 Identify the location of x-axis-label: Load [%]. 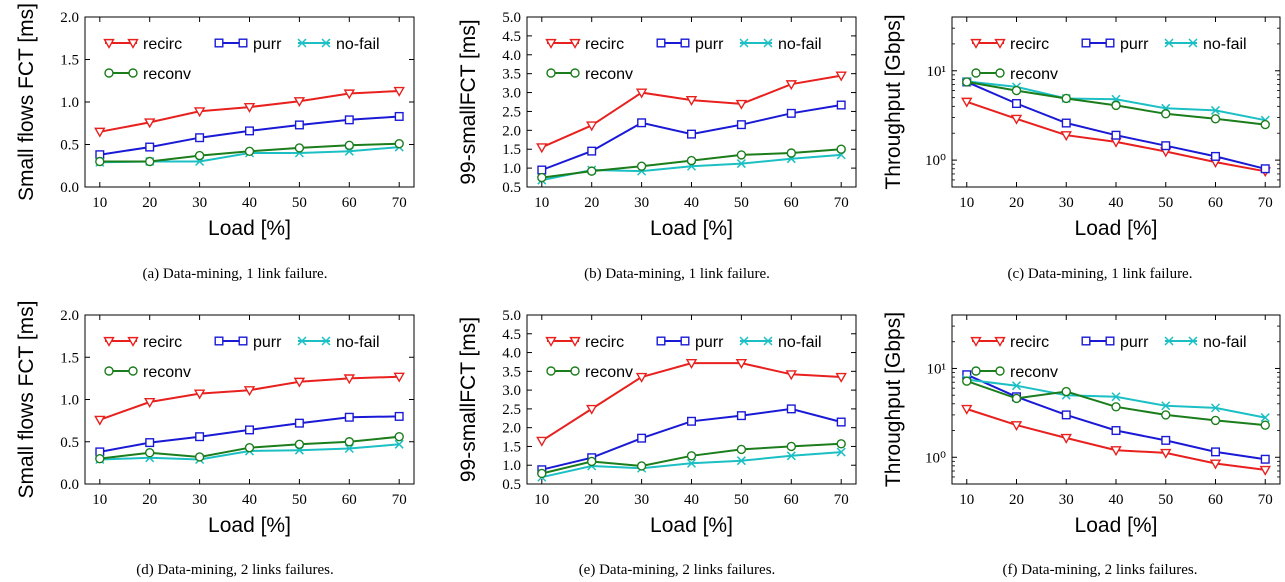
(691, 525).